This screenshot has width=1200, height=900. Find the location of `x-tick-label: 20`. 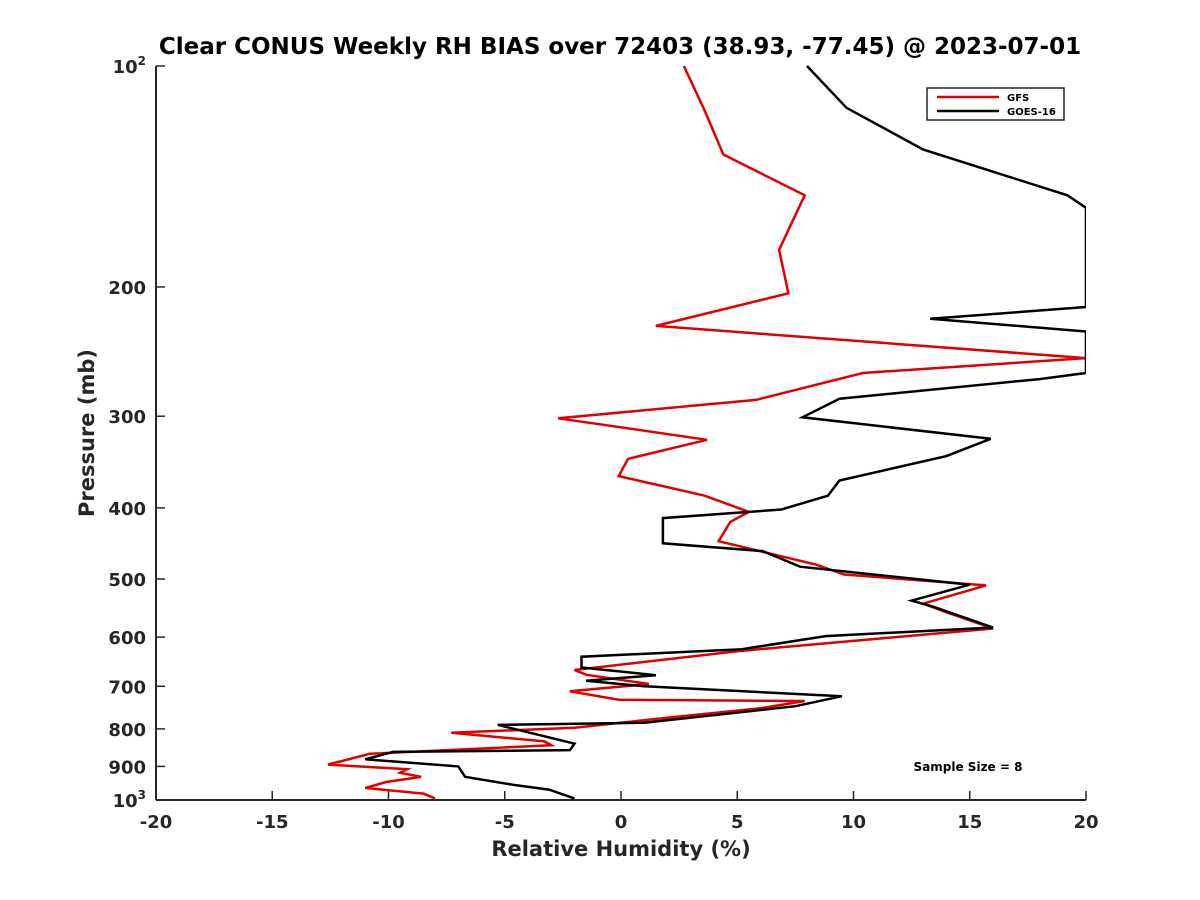

x-tick-label: 20 is located at coordinates (1085, 822).